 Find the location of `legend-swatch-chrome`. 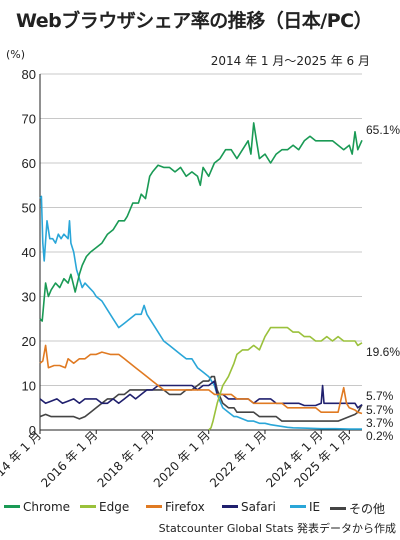

legend-swatch-chrome is located at coordinates (12, 506).